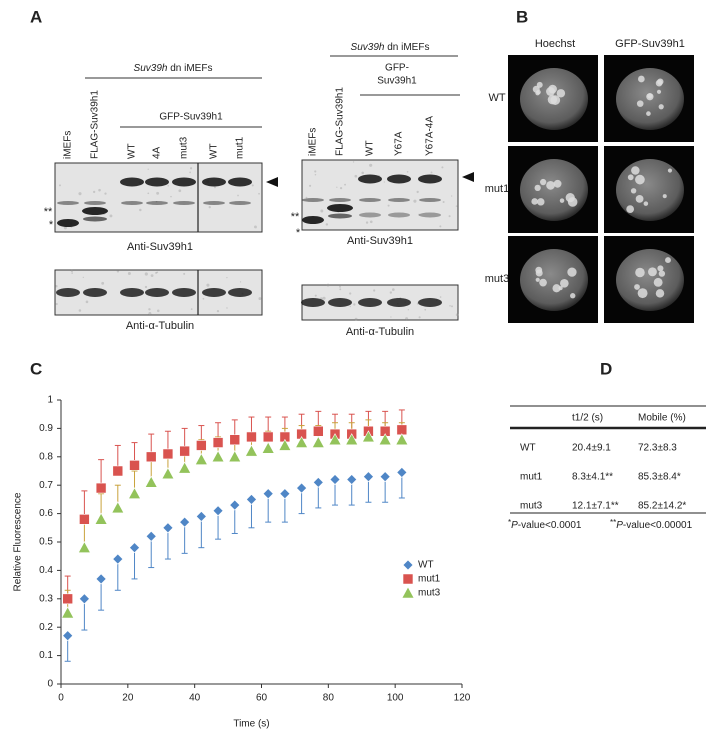 This screenshot has width=718, height=744. I want to click on lane-label: WT, so click(214, 151).